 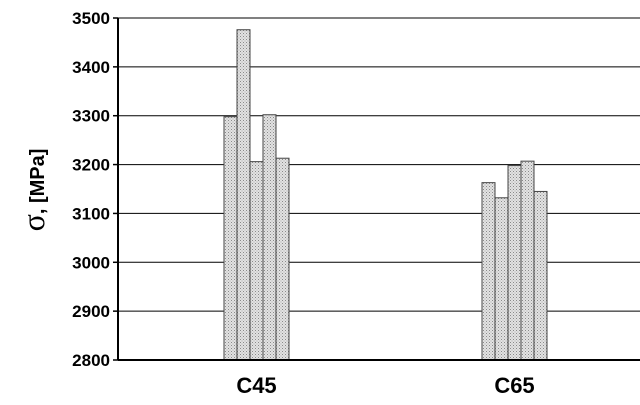 I want to click on y-tick-label: 2800, so click(x=91, y=360).